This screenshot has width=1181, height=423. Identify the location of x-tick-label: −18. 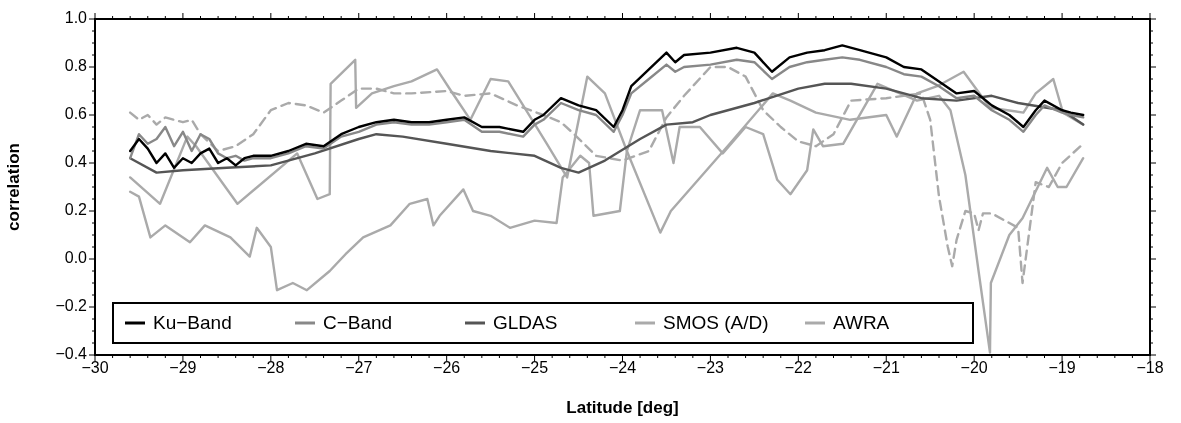
(1150, 368).